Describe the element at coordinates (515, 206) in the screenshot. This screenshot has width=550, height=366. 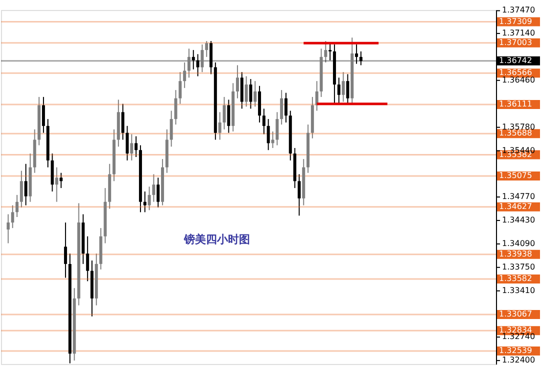
I see `ref-line-label: 1.34627` at that location.